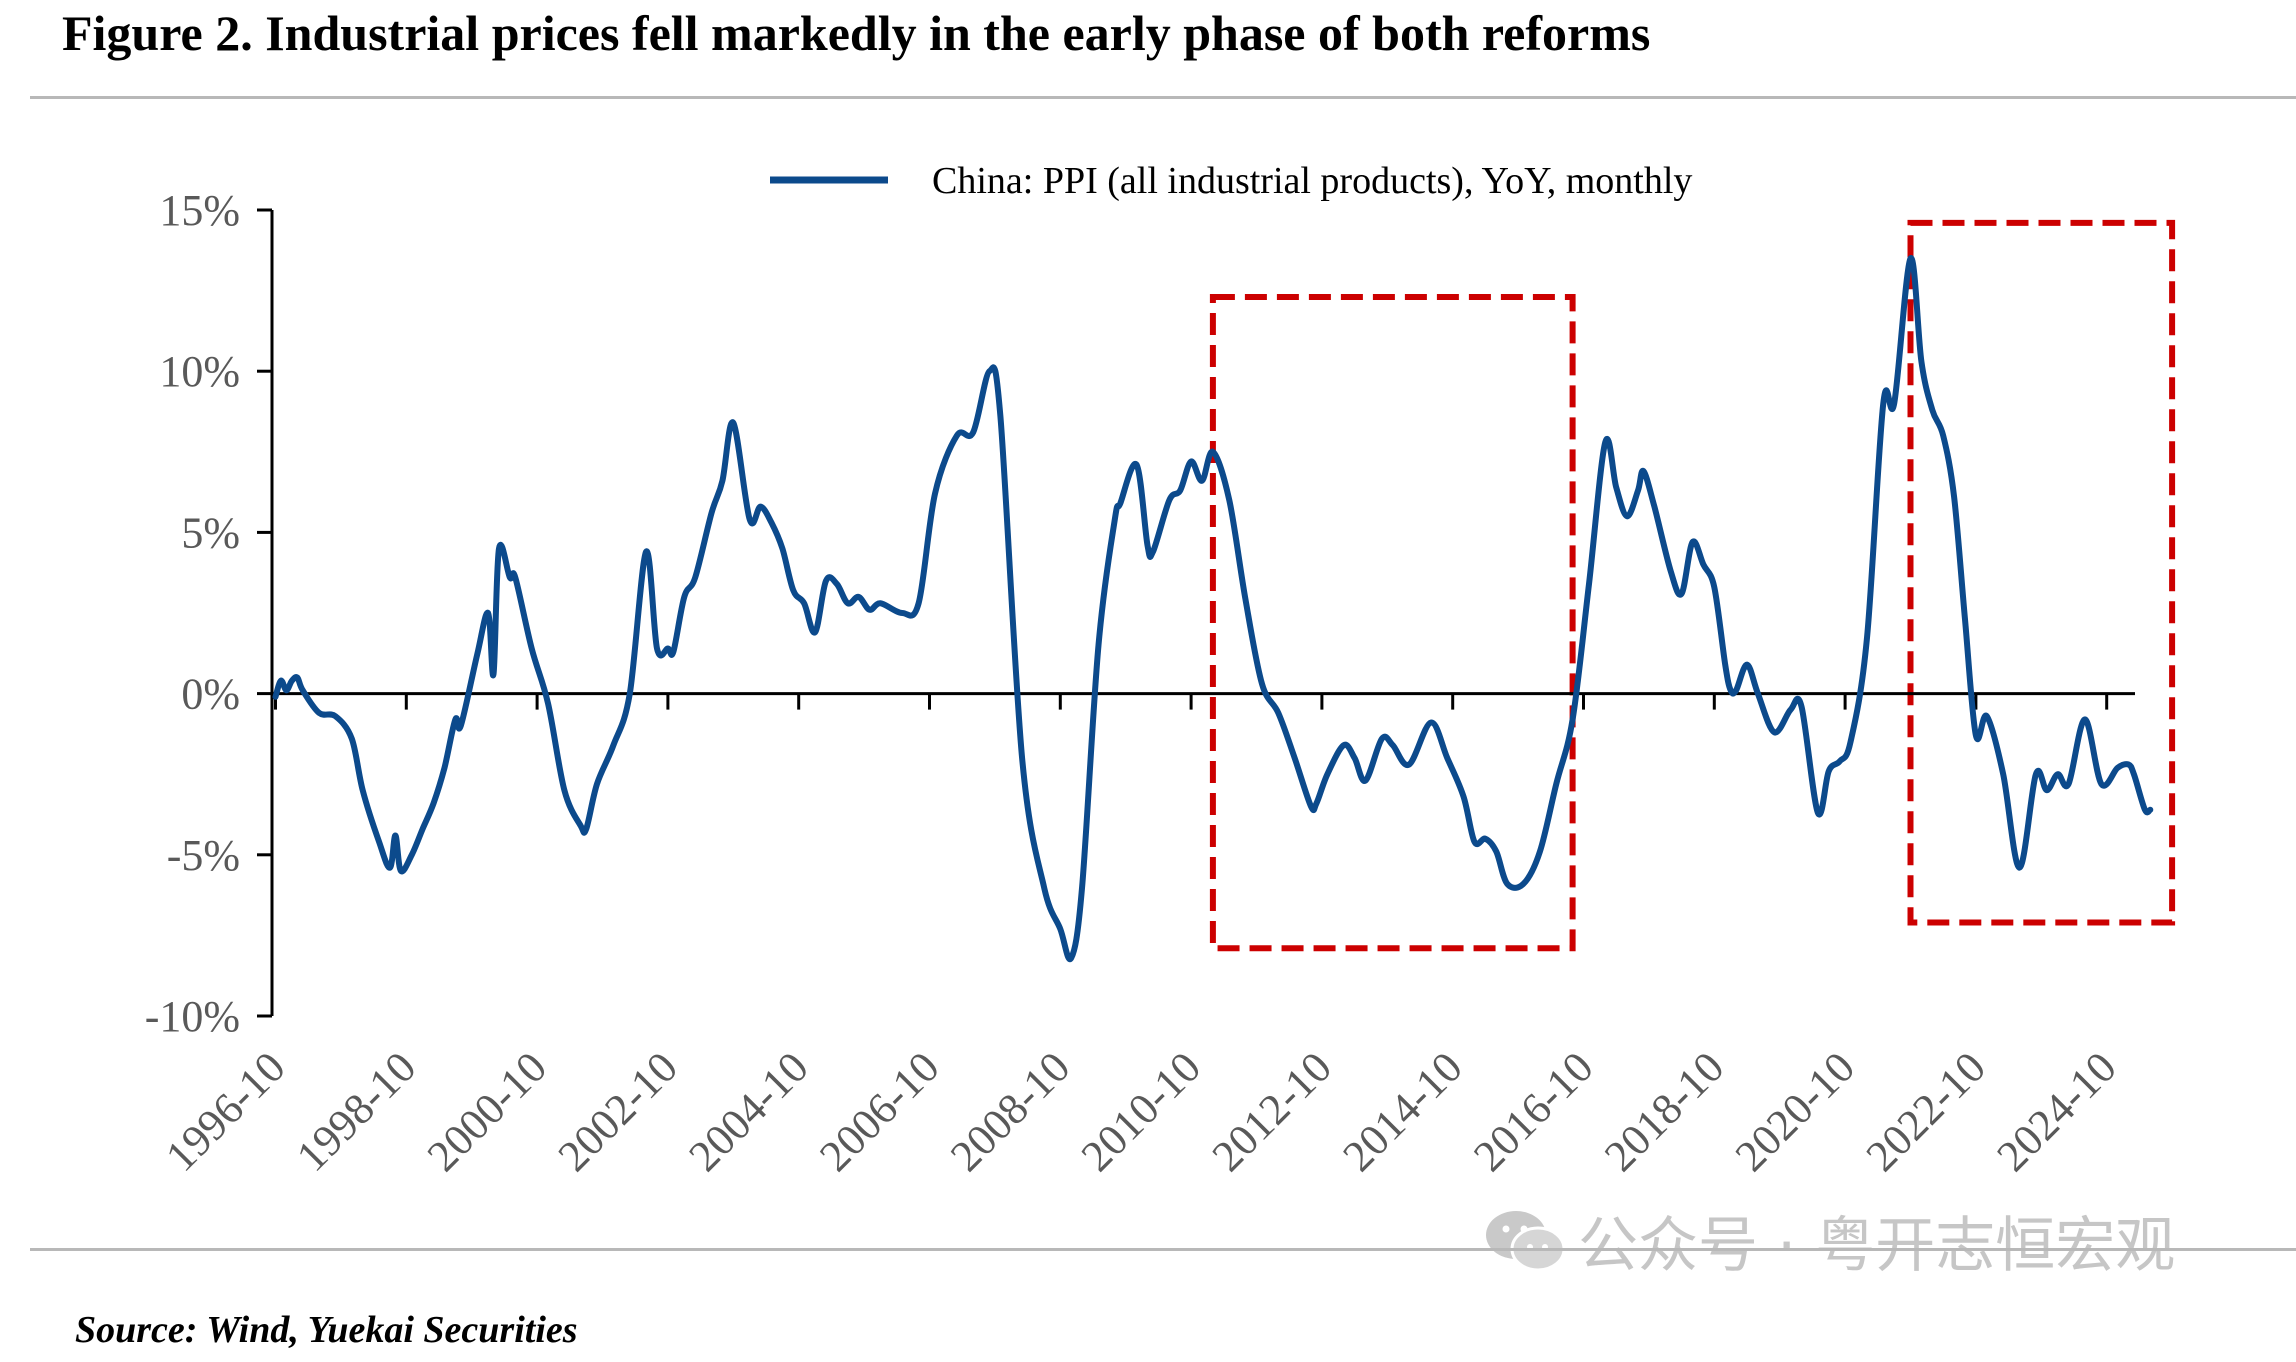 This screenshot has height=1362, width=2296. Describe the element at coordinates (1926, 1111) in the screenshot. I see `x-tick-label: 2022-10` at that location.